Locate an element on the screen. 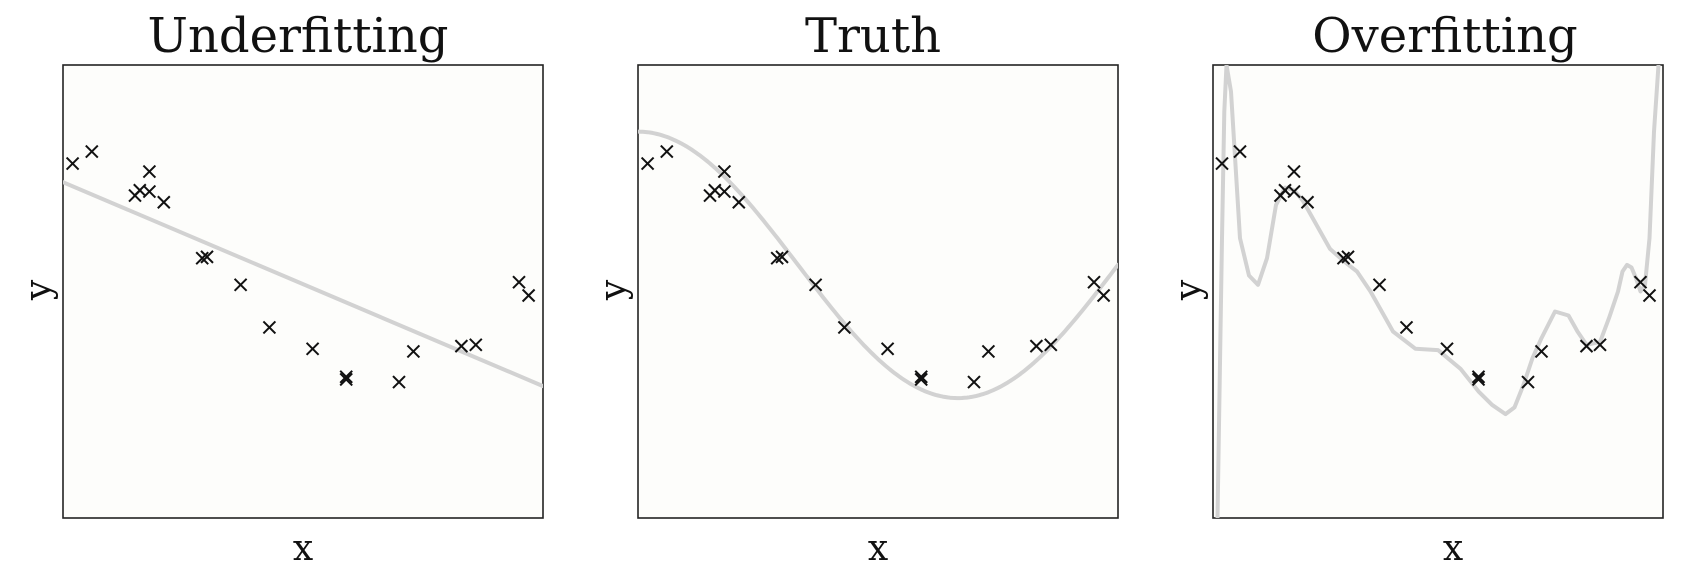 The image size is (1707, 582). chart-title: Truth is located at coordinates (873, 36).